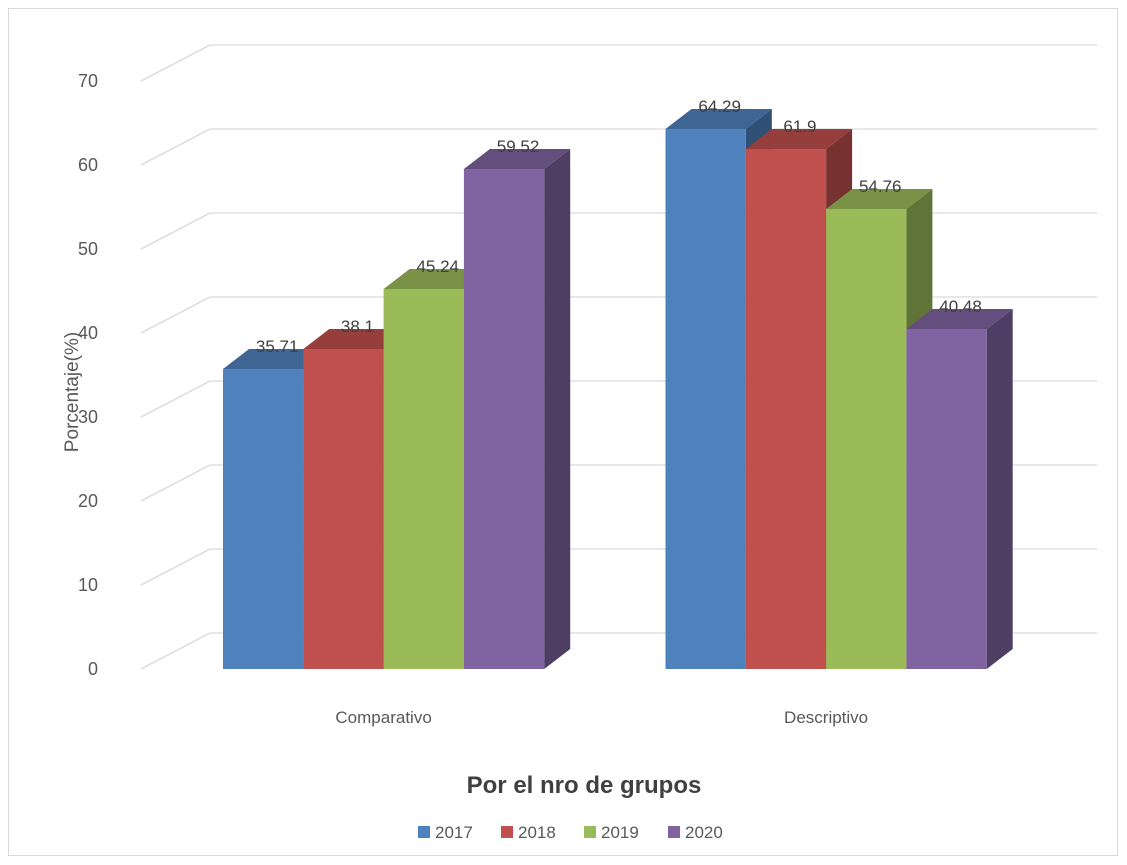 This screenshot has height=865, width=1127. I want to click on legend: 2017 2018 2019 2020, so click(570, 832).